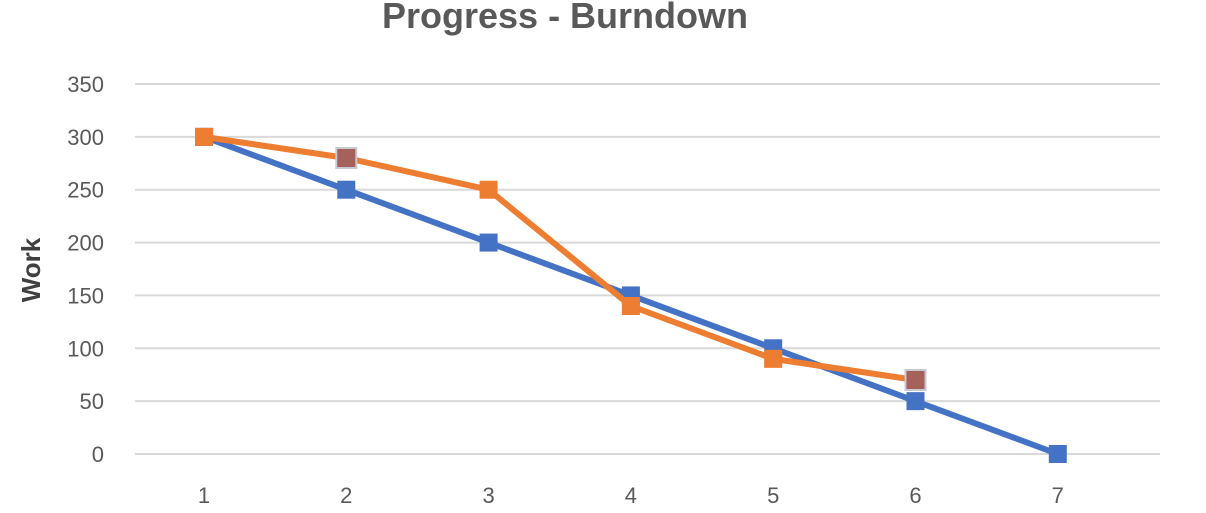  I want to click on y-tick-label: 300, so click(85, 137).